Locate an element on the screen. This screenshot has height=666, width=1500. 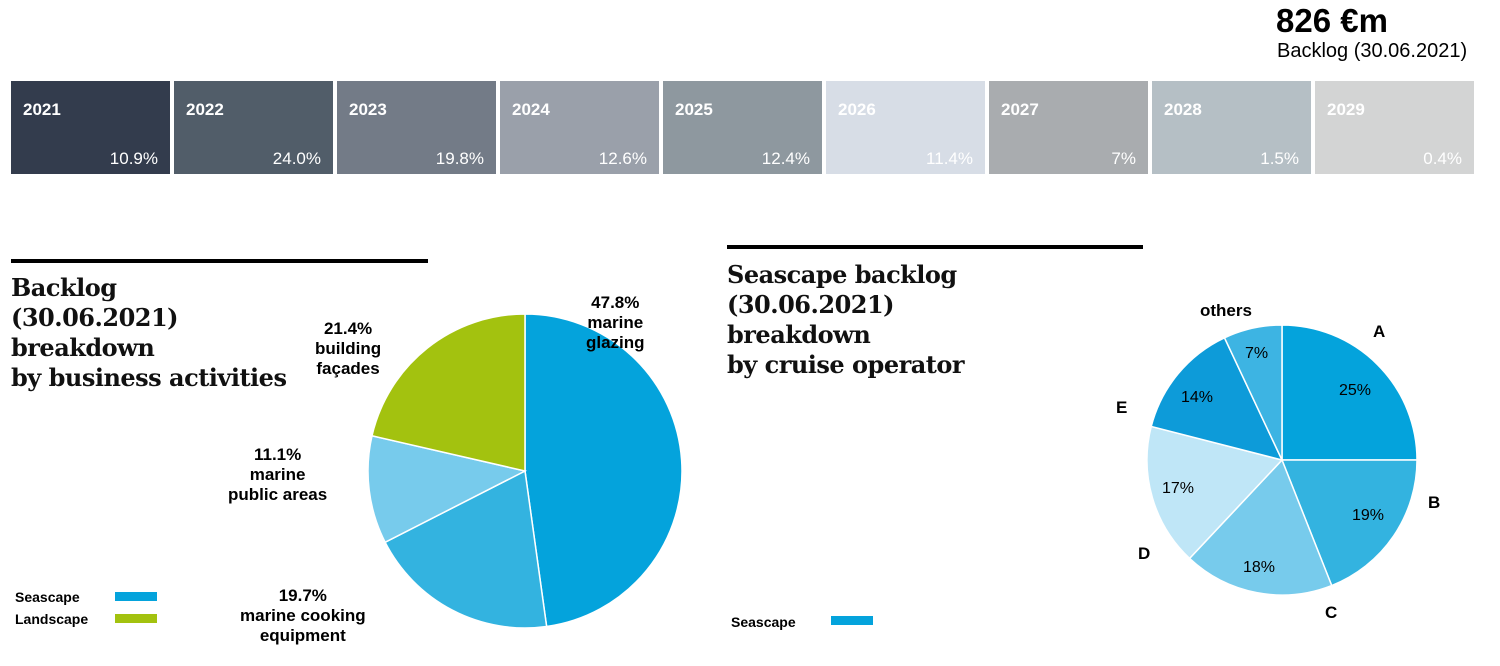
slice-pct: 11.1% is located at coordinates (277, 454).